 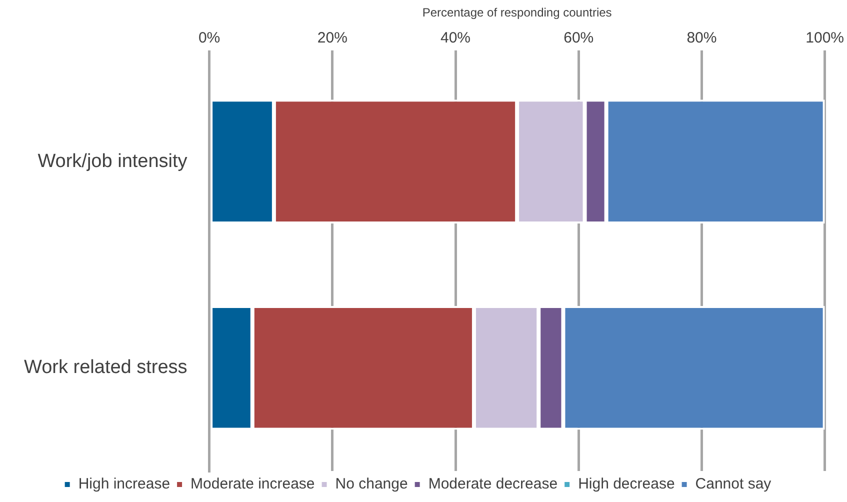 I want to click on legend-label: No change, so click(x=371, y=484).